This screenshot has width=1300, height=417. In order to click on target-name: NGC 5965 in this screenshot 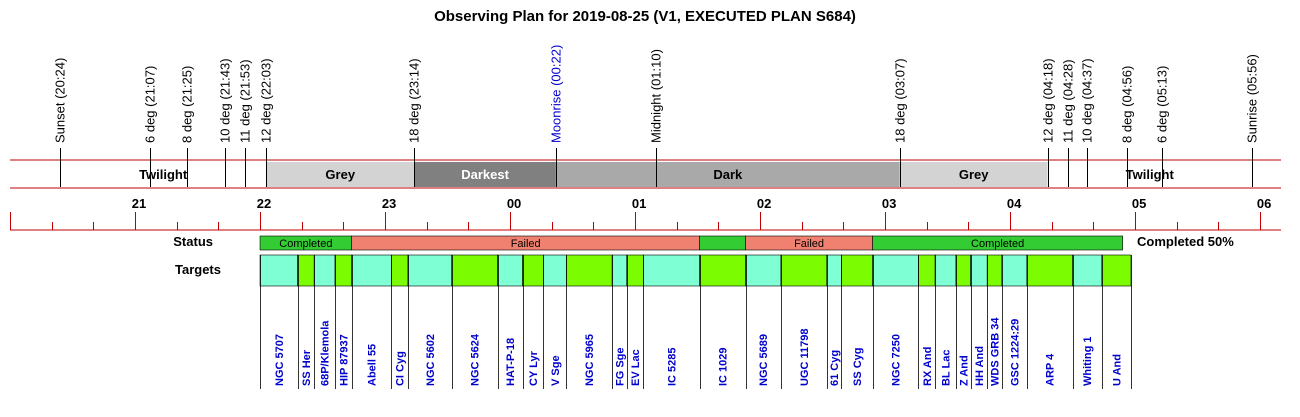, I will do `click(590, 360)`.